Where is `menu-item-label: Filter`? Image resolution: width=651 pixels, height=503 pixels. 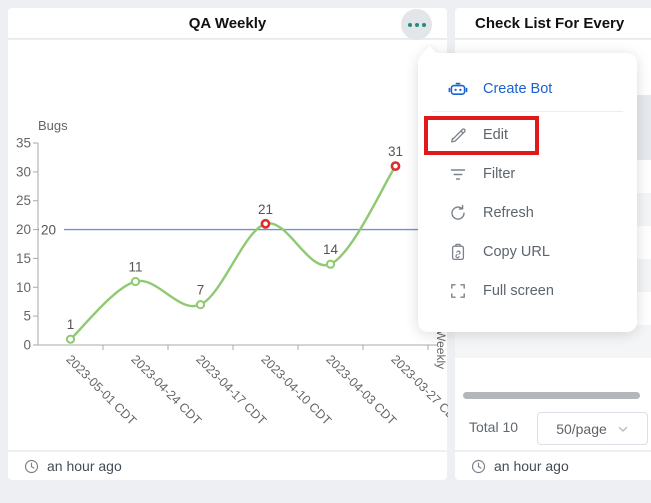
menu-item-label: Filter is located at coordinates (499, 173).